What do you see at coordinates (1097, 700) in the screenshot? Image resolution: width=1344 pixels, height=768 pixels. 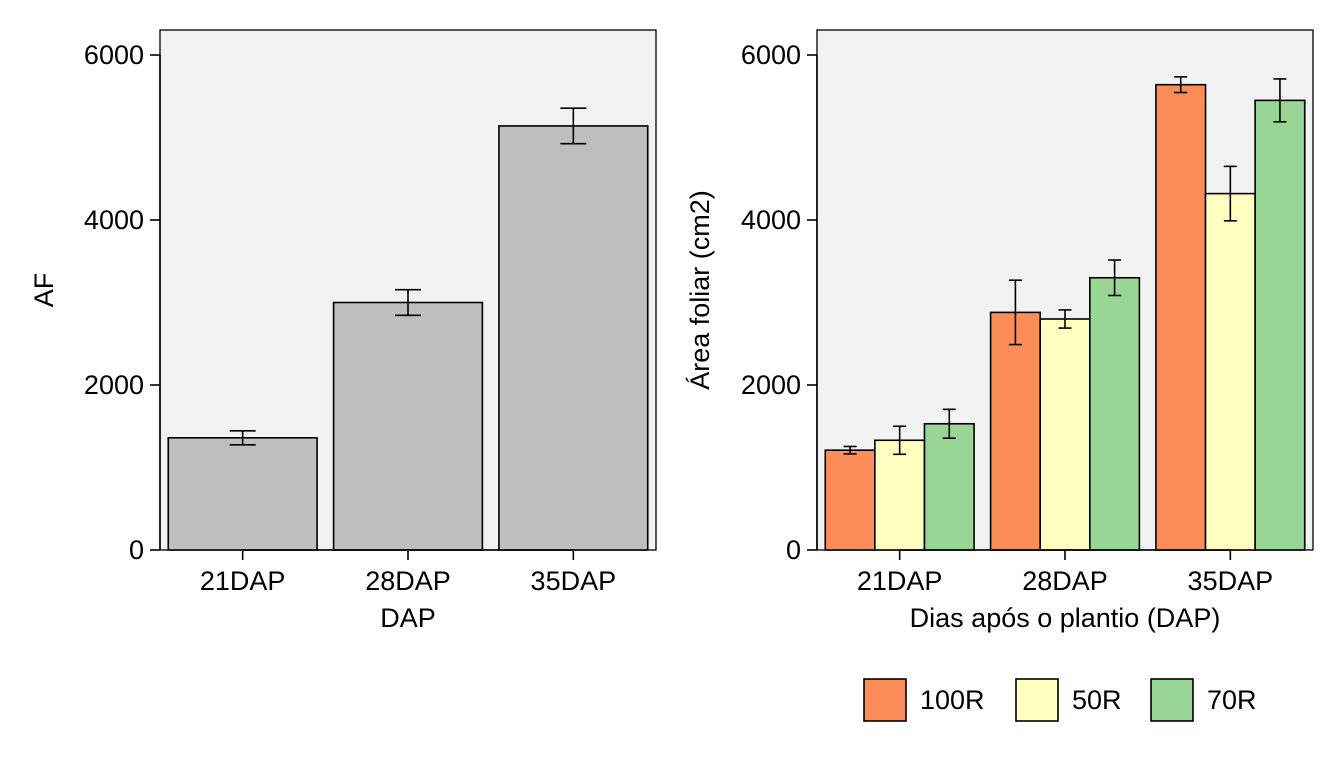 I see `legend-label: 50R` at bounding box center [1097, 700].